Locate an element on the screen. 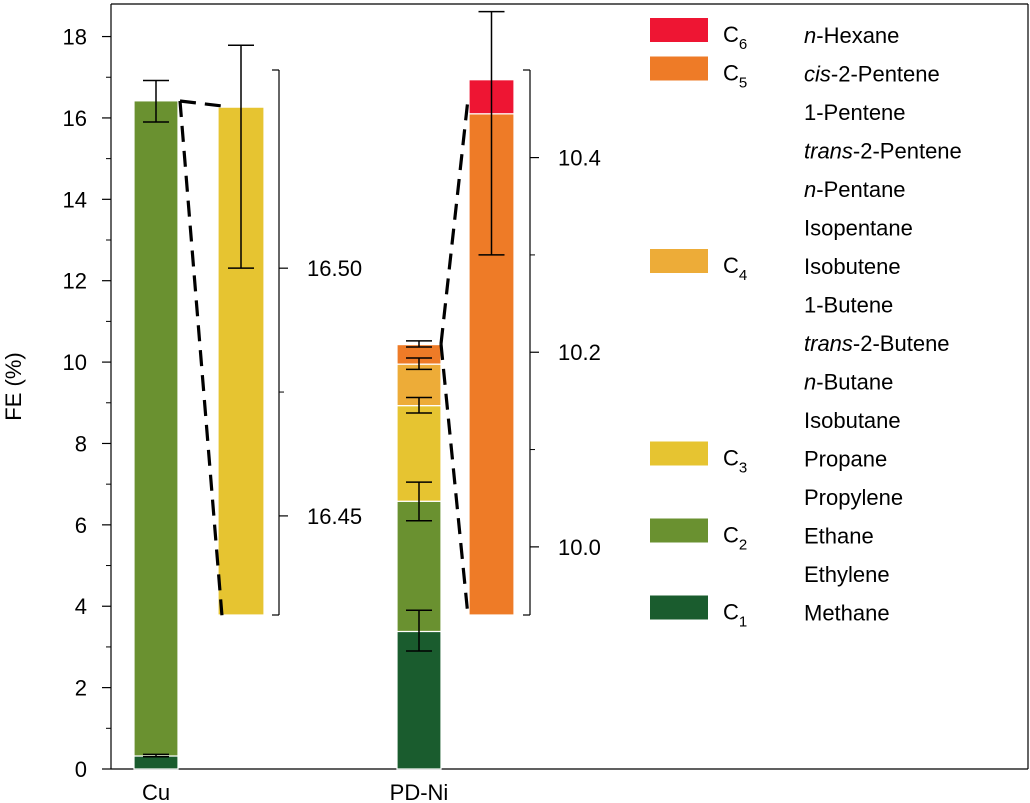  legend-item-c4-2: trans-2-Butene is located at coordinates (877, 343).